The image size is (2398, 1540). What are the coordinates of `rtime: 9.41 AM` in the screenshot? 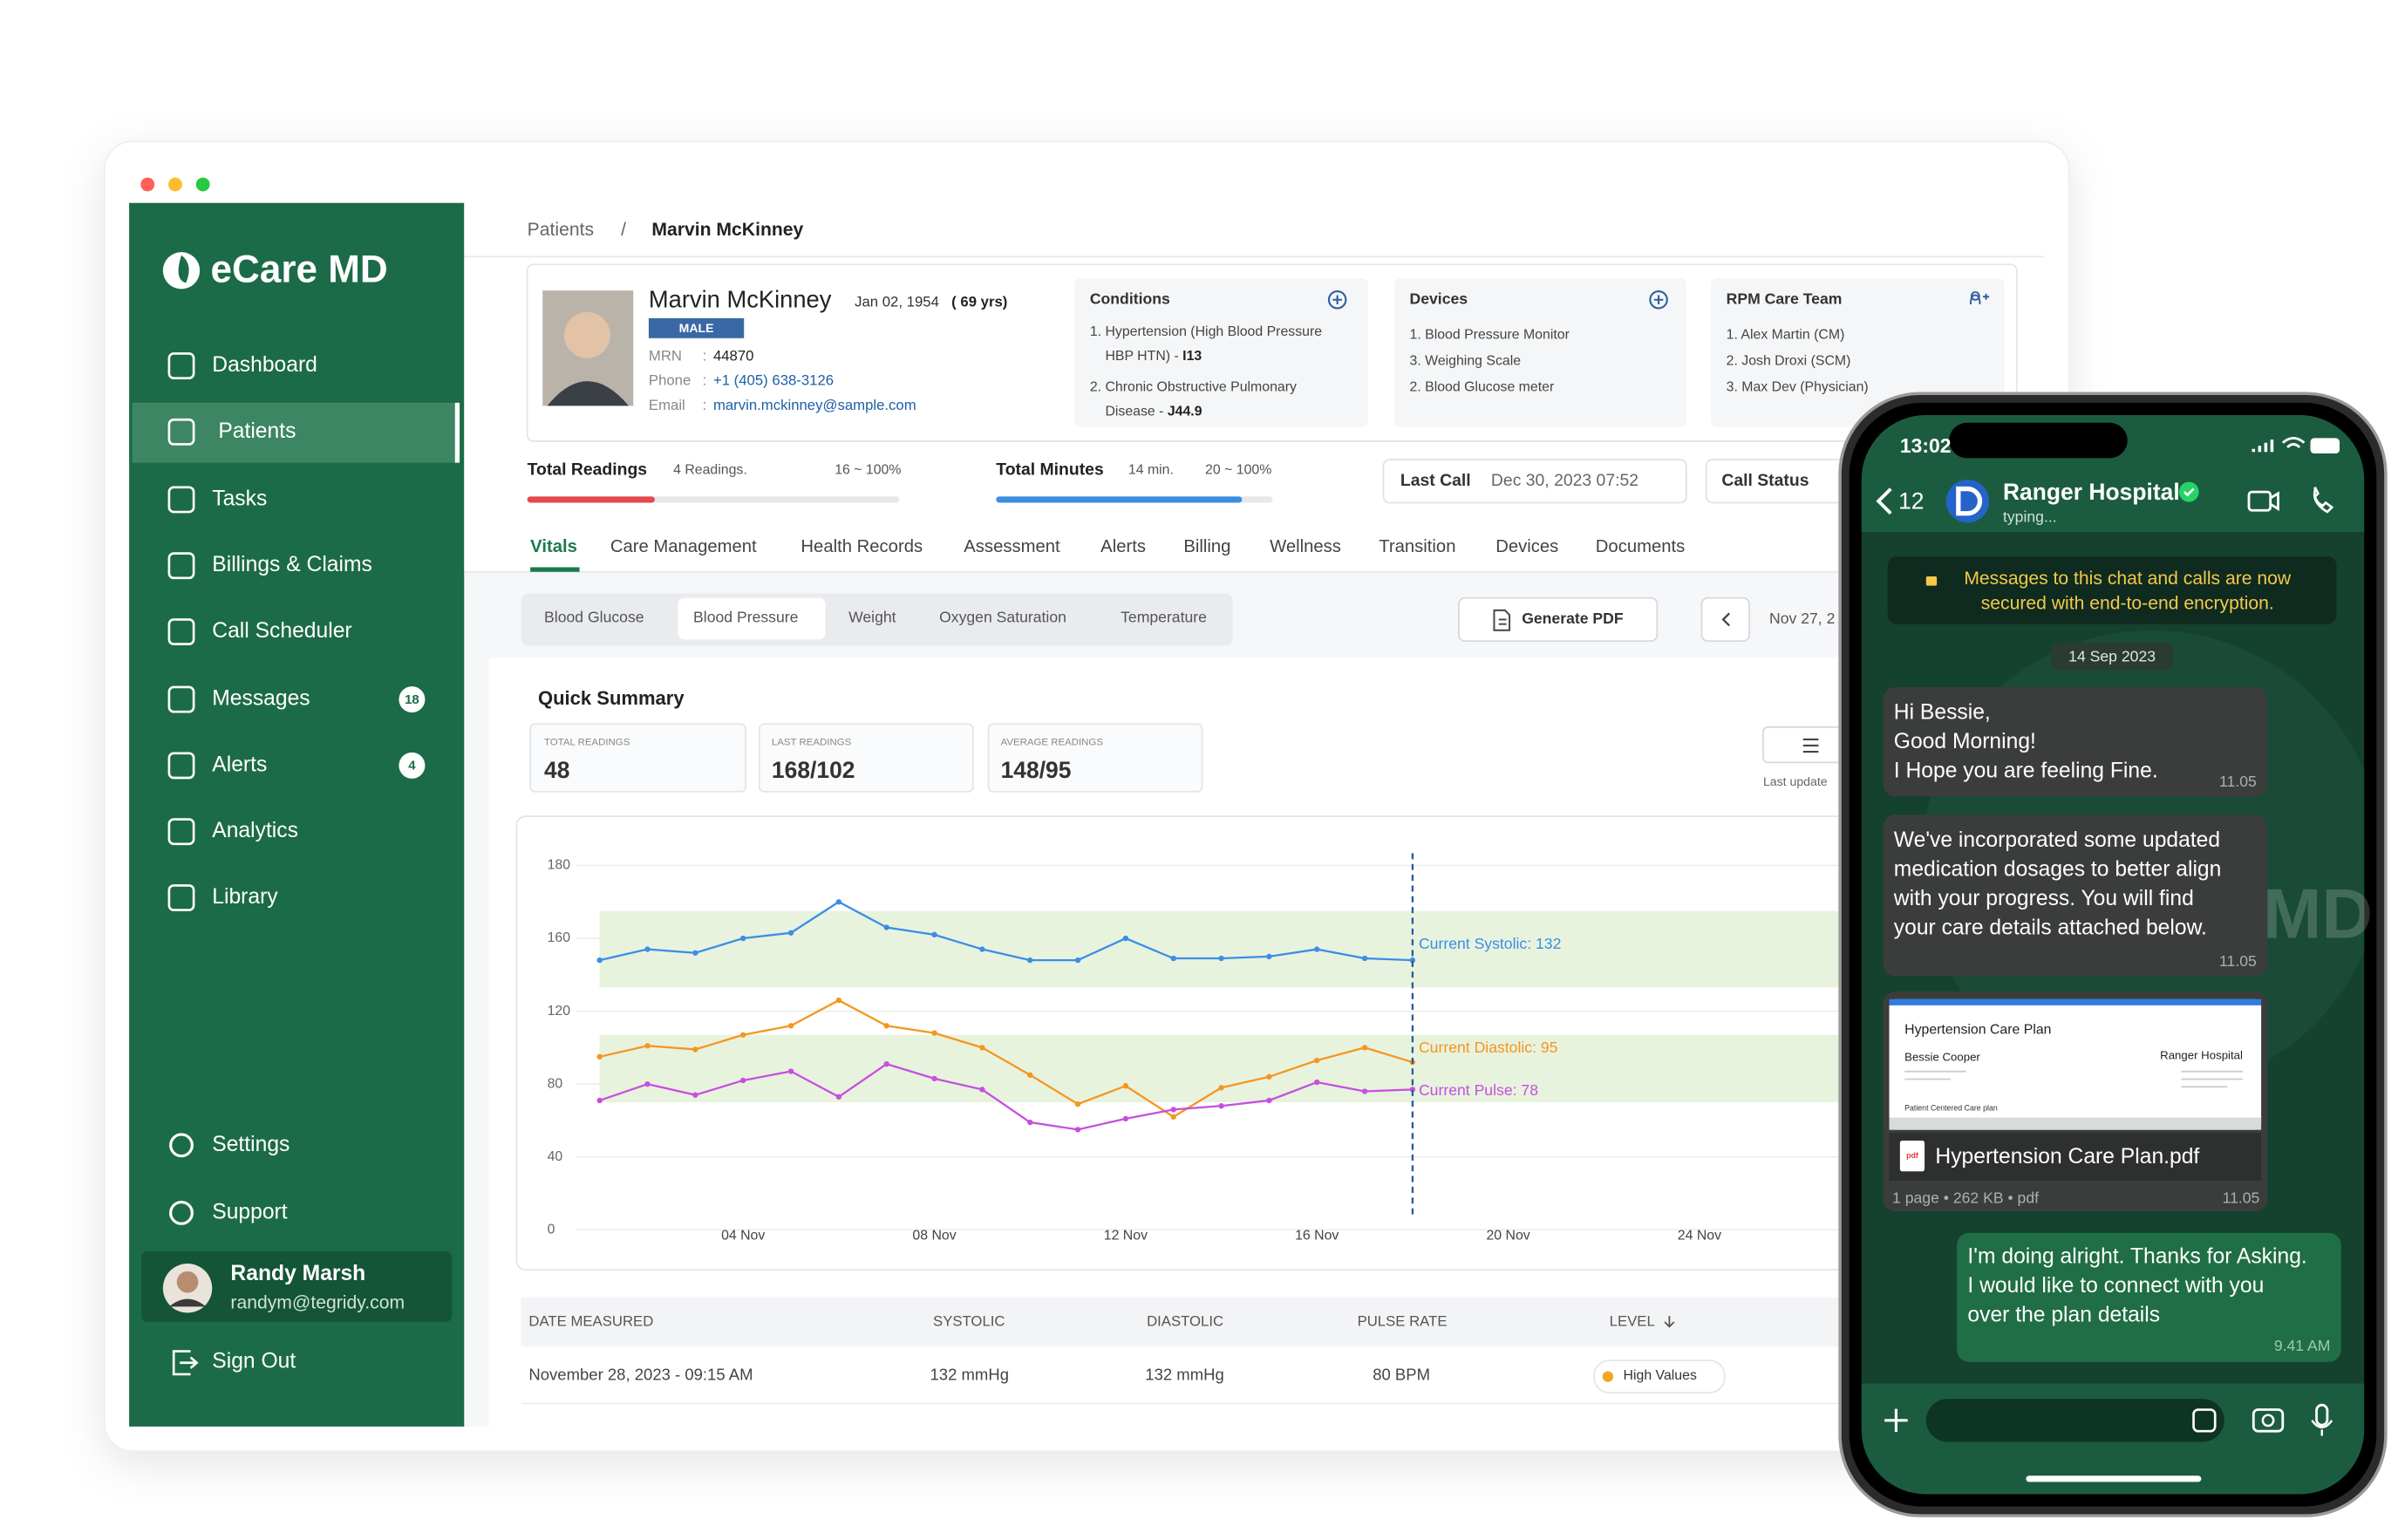 It's located at (2302, 1346).